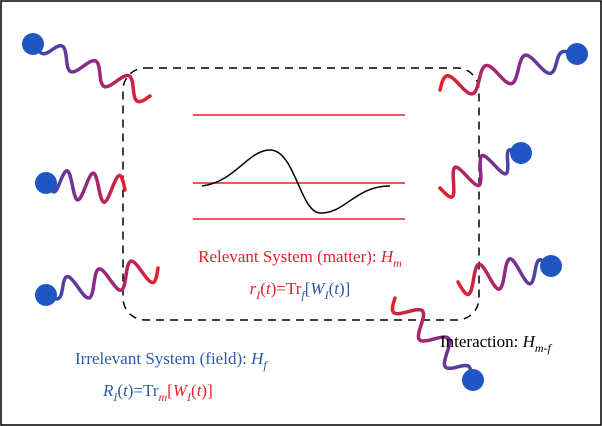 This screenshot has height=426, width=602. I want to click on text-segment: m-f, so click(544, 348).